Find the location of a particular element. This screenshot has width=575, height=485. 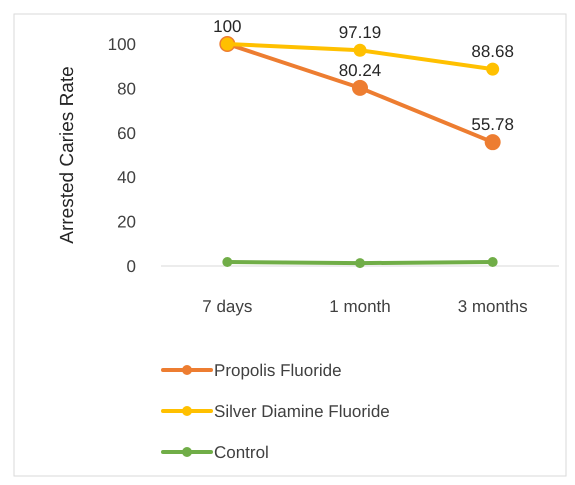

y-axis-title: Arrested Caries Rate is located at coordinates (67, 155).